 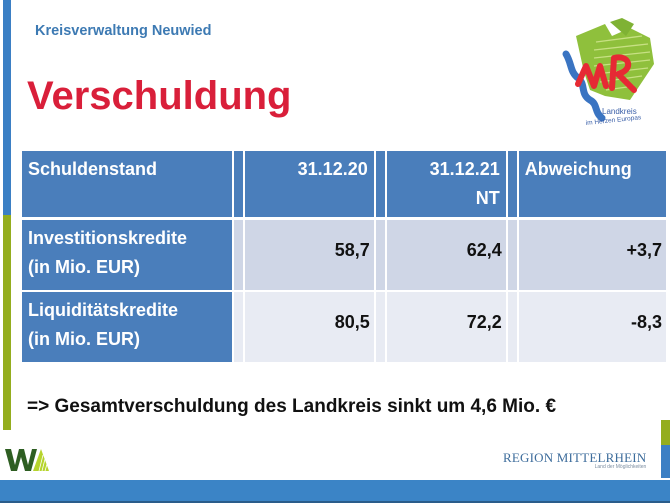 I want to click on deviation-text: +3,7, so click(x=644, y=250).